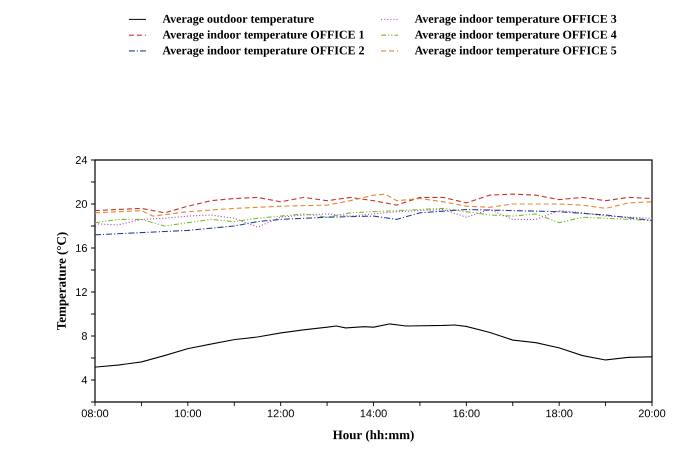  I want to click on y-tick-label: 20, so click(82, 204).